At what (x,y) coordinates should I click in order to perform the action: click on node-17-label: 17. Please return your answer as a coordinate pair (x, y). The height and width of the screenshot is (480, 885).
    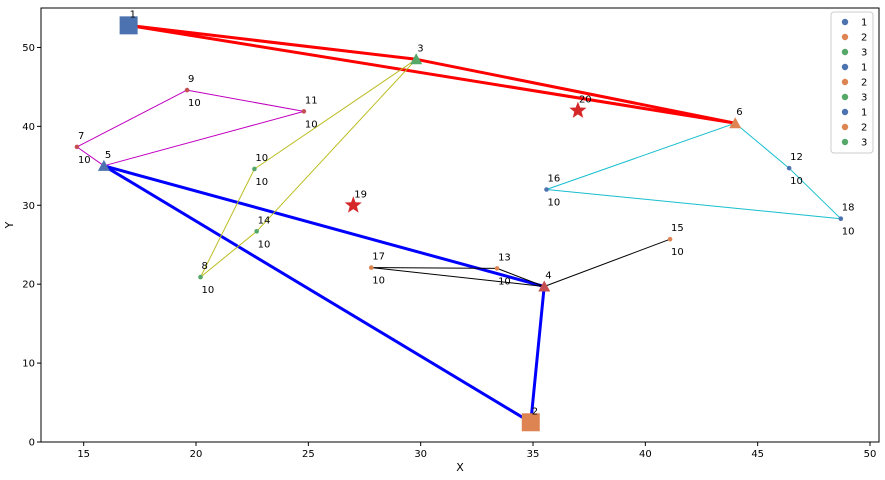
    Looking at the image, I should click on (378, 257).